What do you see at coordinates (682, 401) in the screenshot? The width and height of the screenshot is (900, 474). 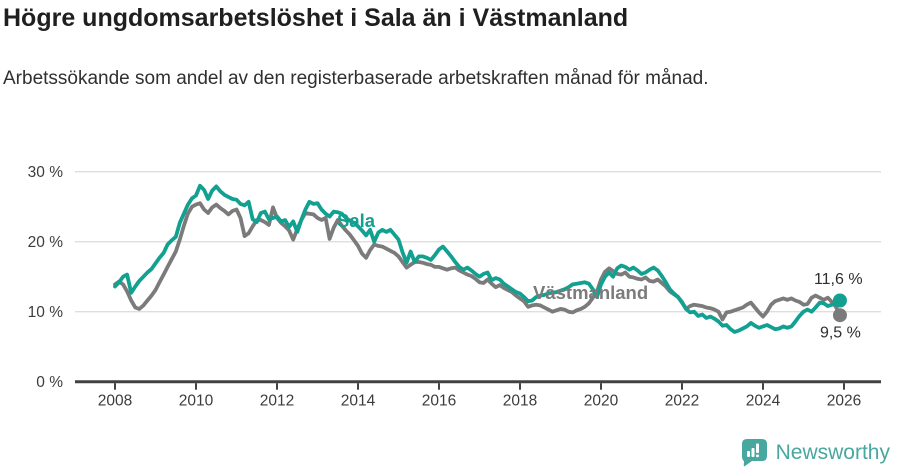 I see `x-tick-label: 2022` at bounding box center [682, 401].